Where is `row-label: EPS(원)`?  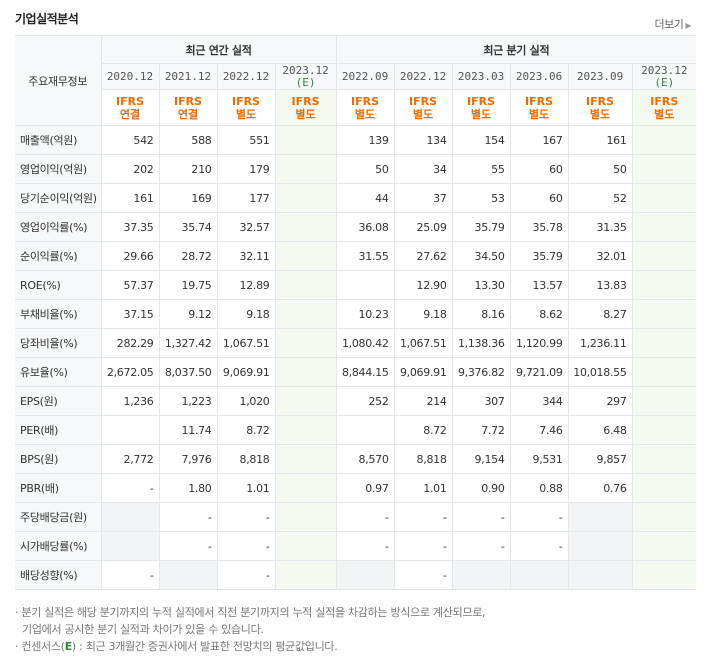 row-label: EPS(원) is located at coordinates (58, 401).